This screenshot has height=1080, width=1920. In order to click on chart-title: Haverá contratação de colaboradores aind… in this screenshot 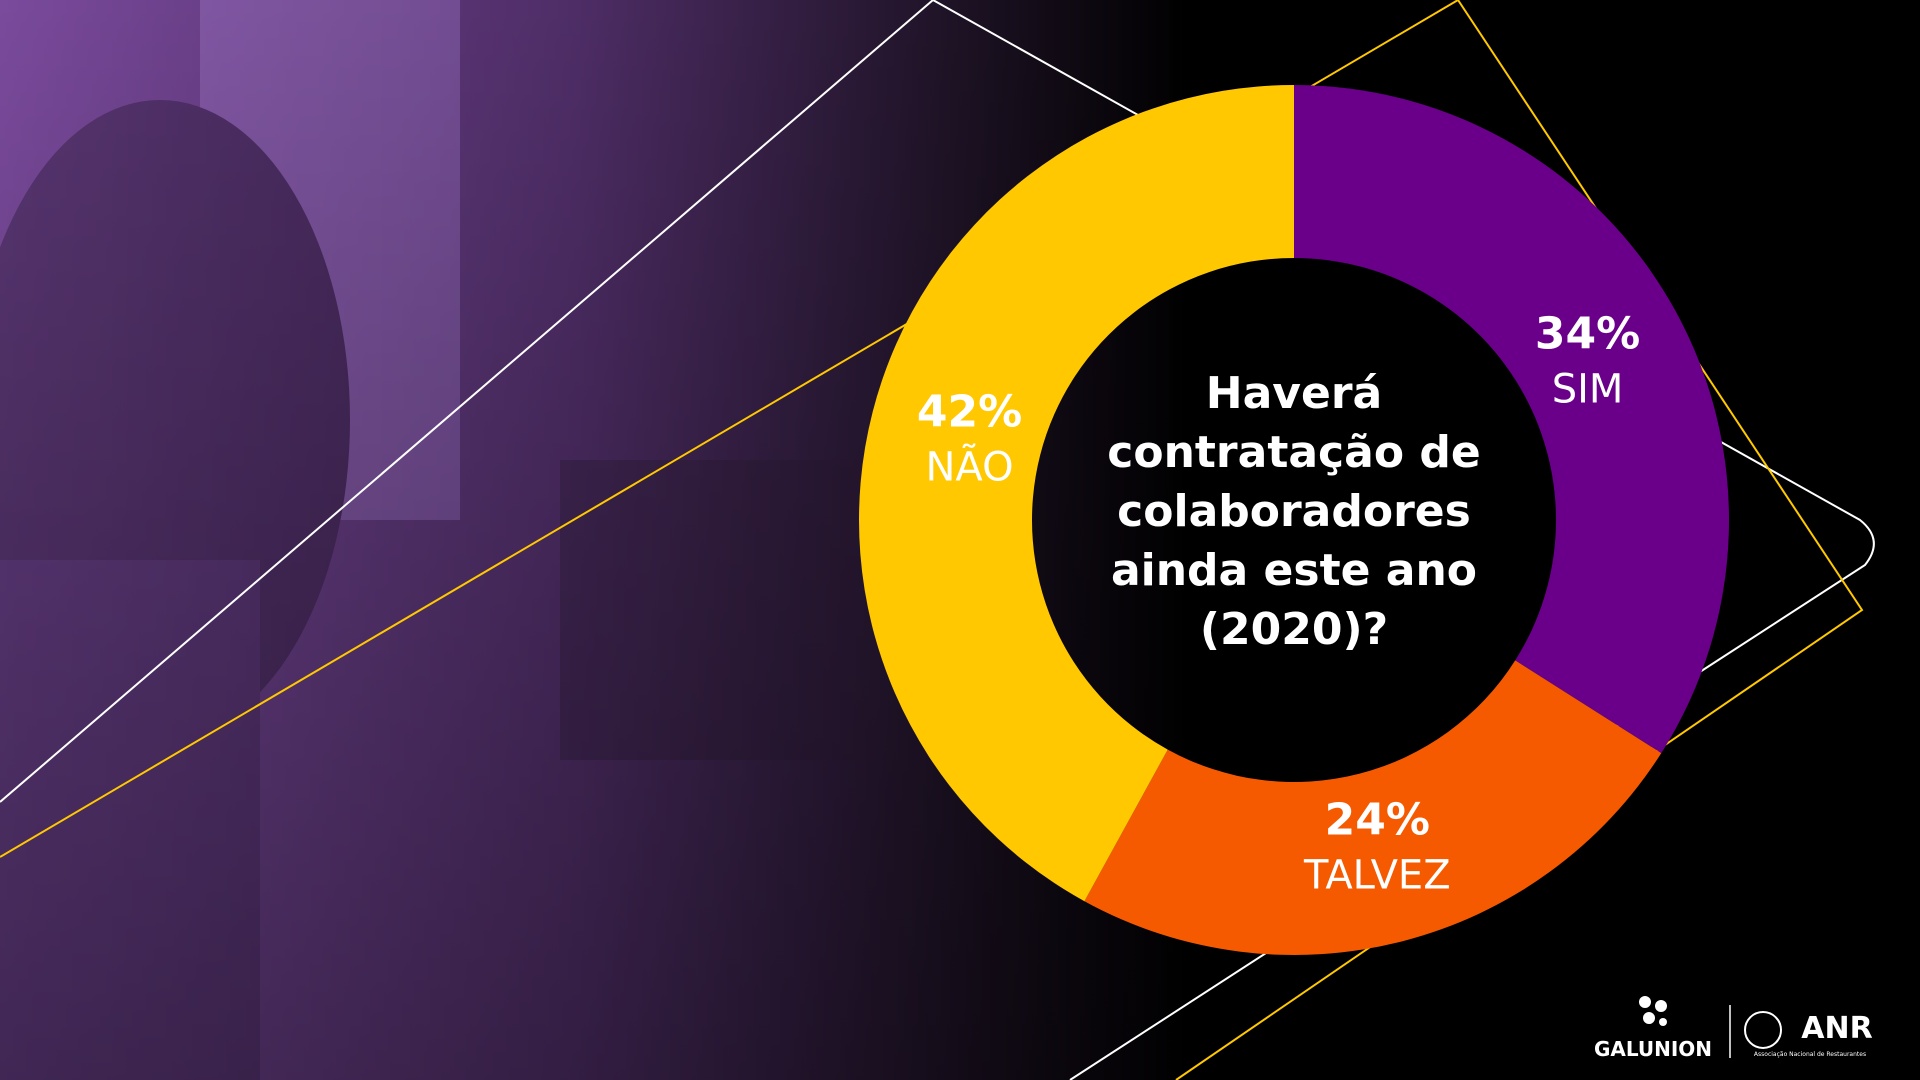, I will do `click(1294, 511)`.